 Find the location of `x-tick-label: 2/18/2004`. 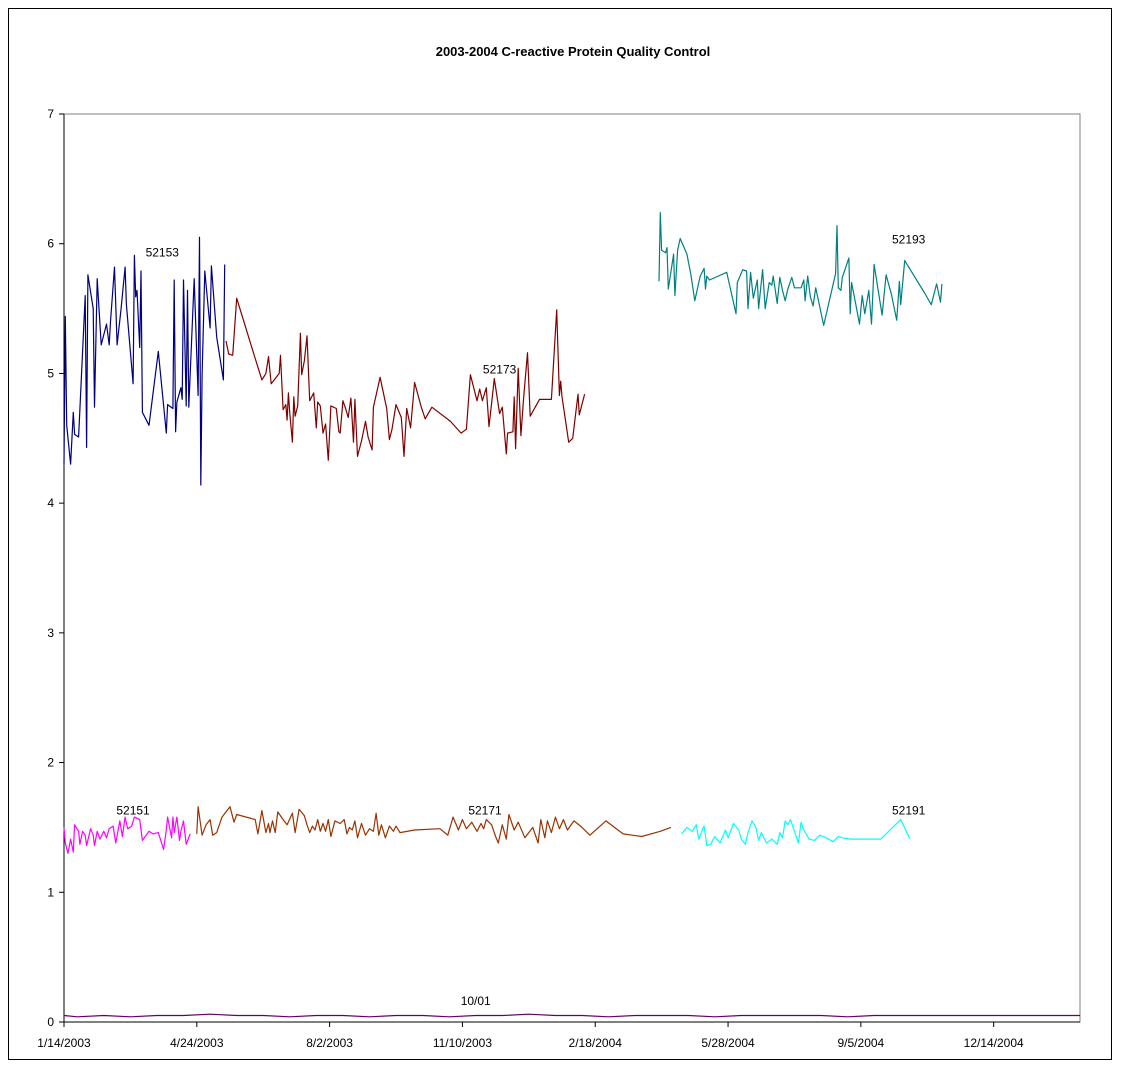

x-tick-label: 2/18/2004 is located at coordinates (596, 1043).